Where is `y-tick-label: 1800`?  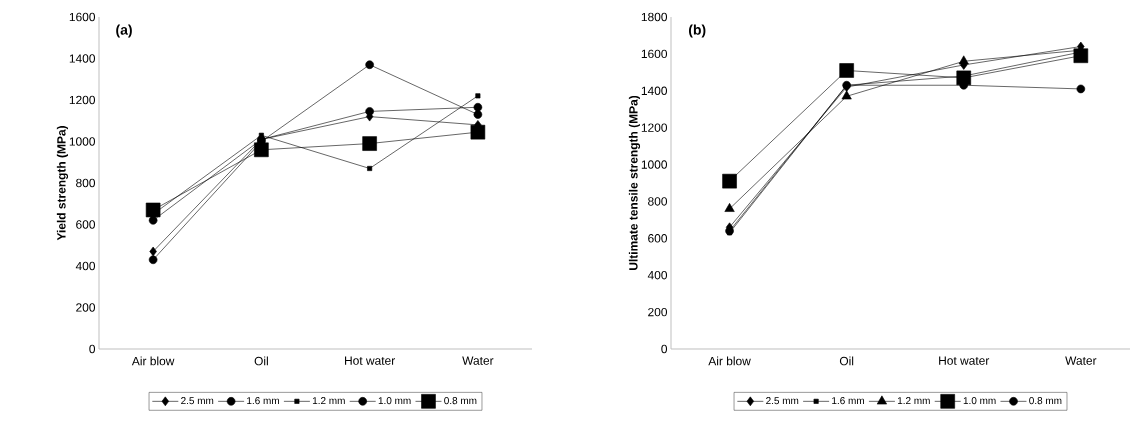
y-tick-label: 1800 is located at coordinates (654, 17).